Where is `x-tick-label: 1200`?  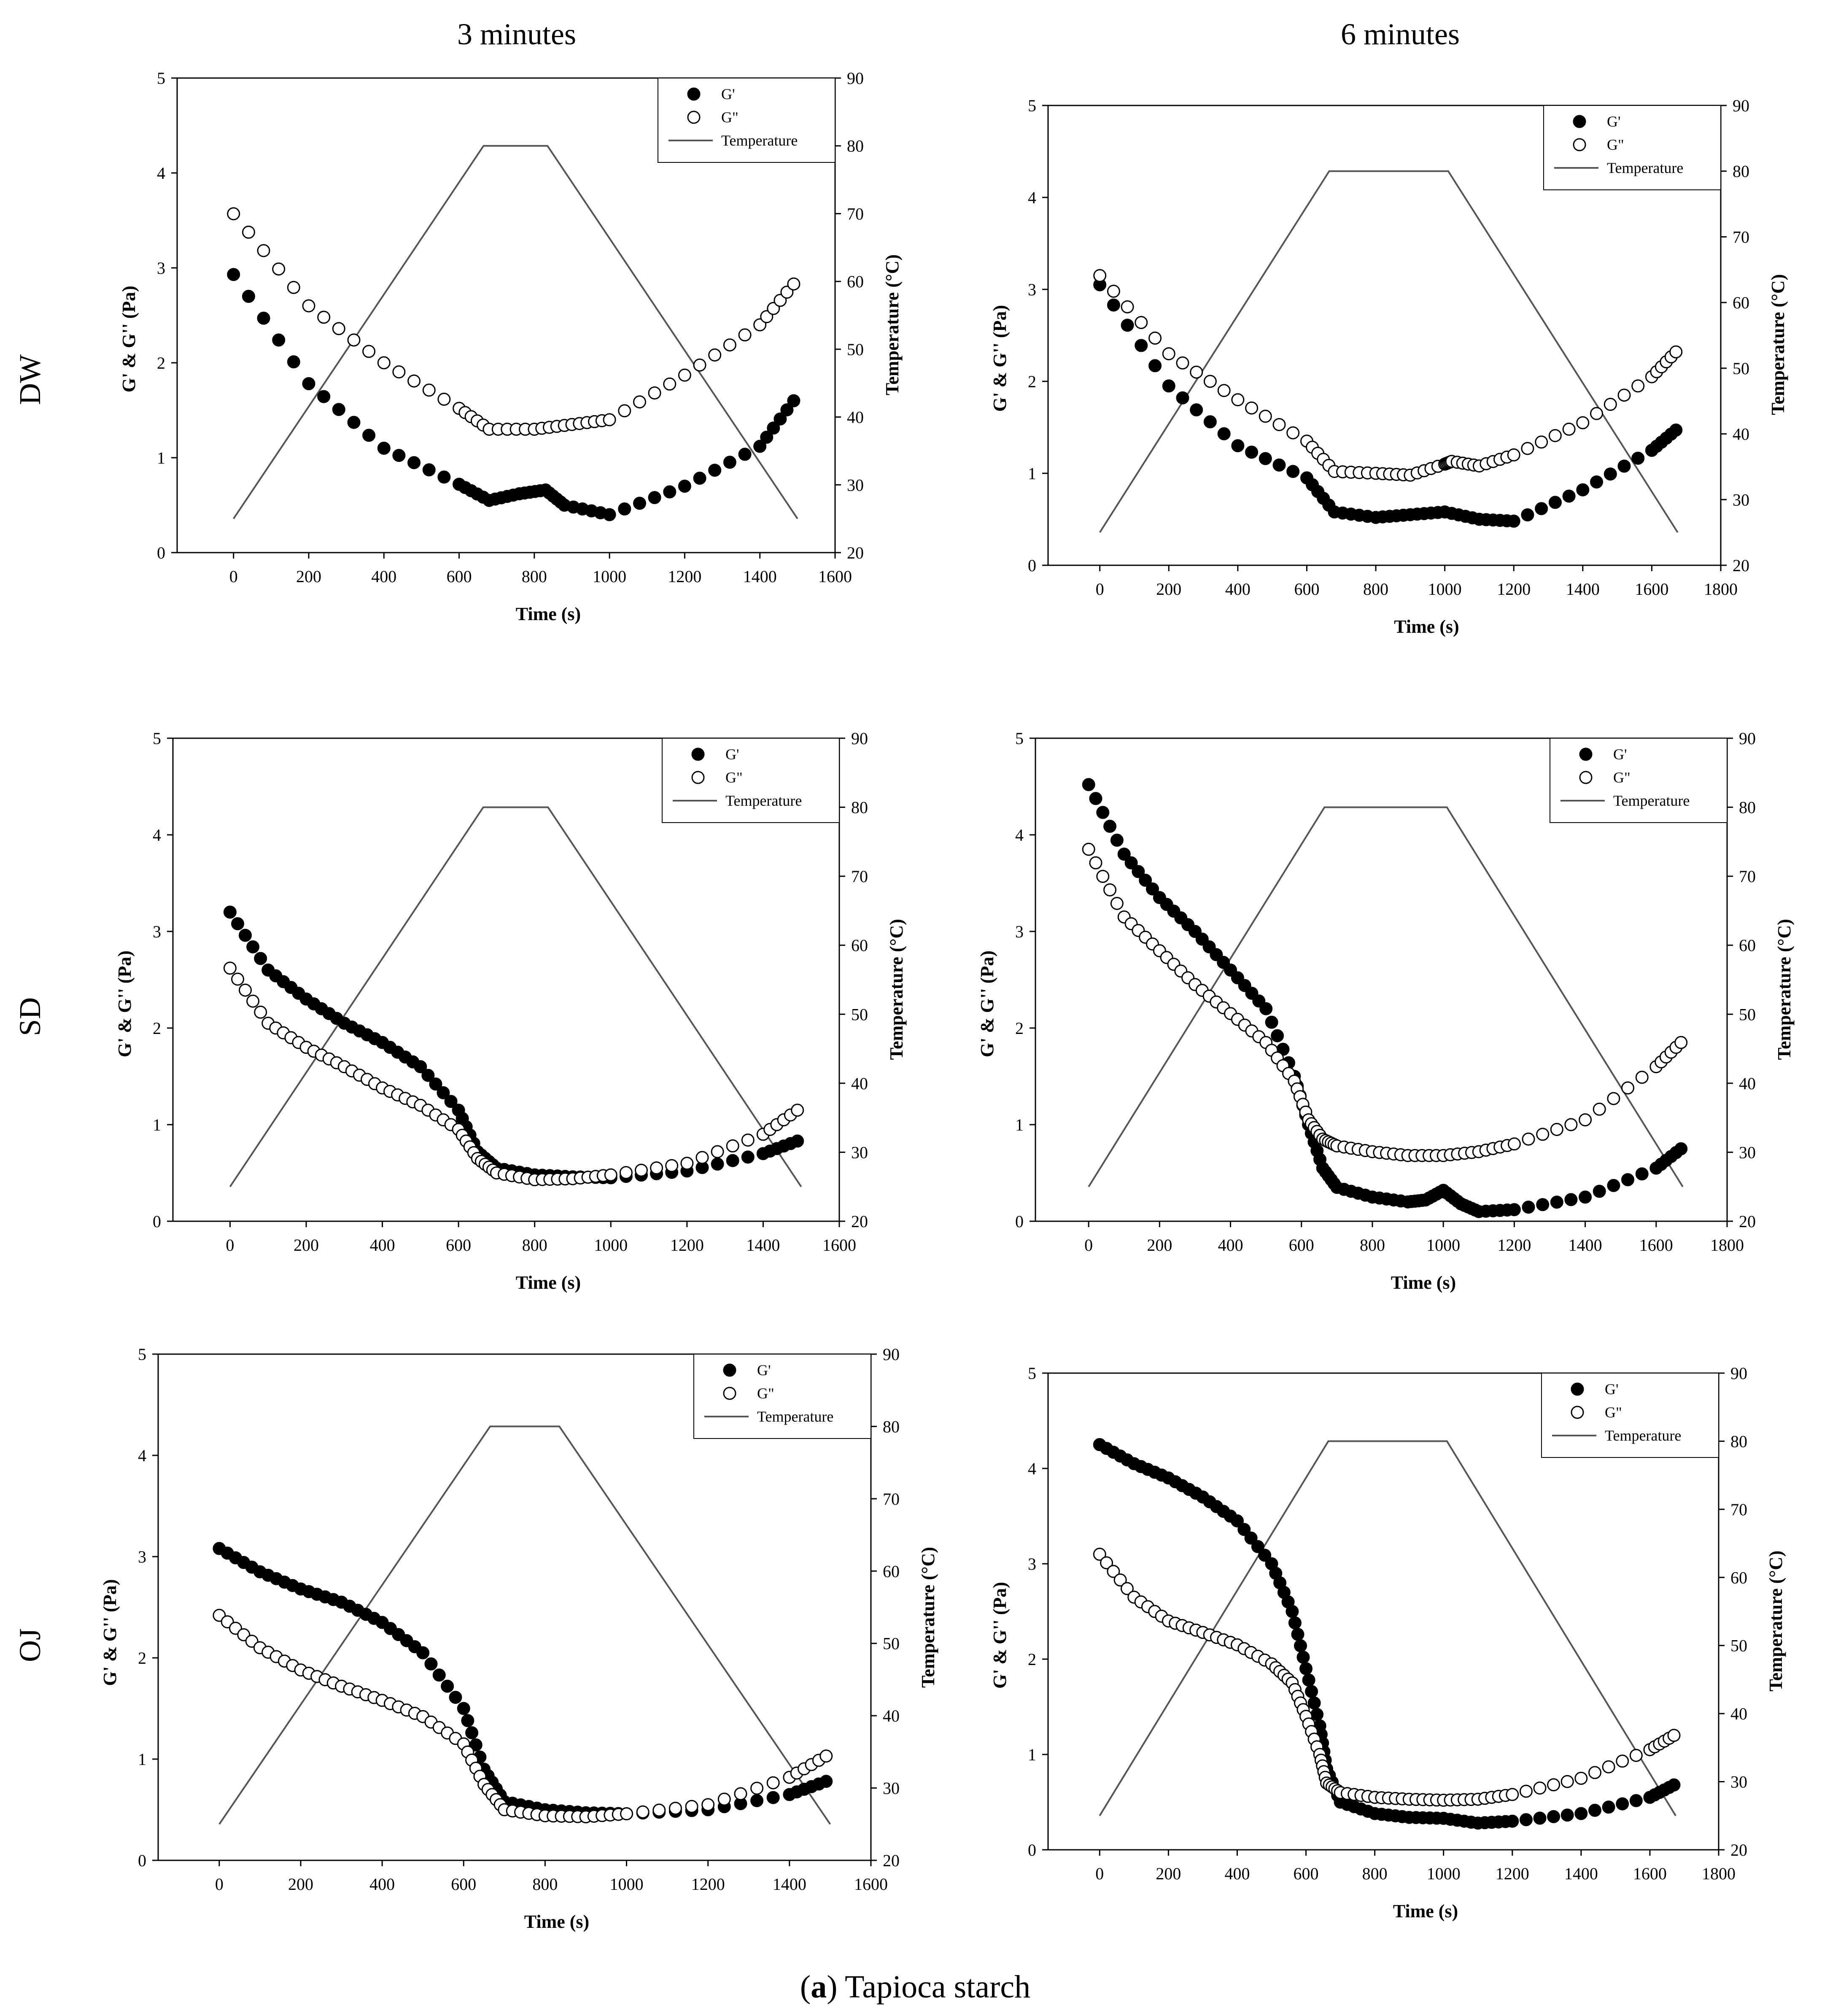 x-tick-label: 1200 is located at coordinates (1513, 1874).